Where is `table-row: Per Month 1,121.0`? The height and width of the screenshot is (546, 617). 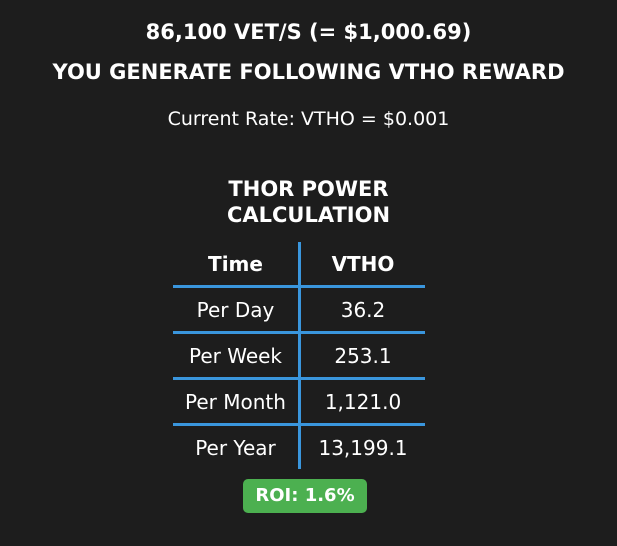
table-row: Per Month 1,121.0 is located at coordinates (299, 401).